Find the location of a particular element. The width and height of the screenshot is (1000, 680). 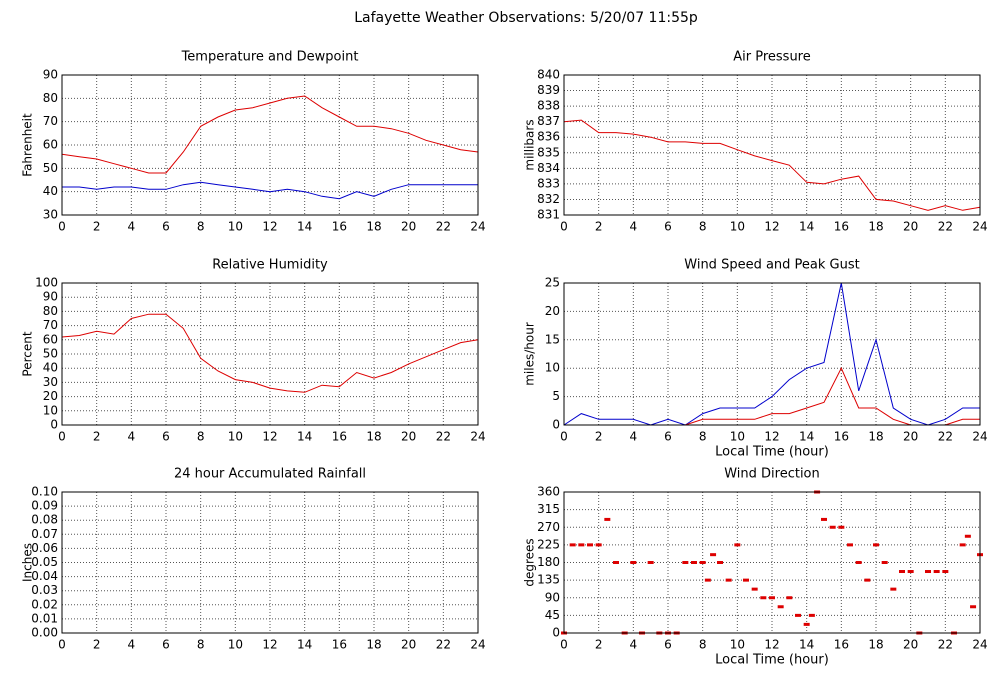

y-tick-label: 0.09 is located at coordinates (44, 506).